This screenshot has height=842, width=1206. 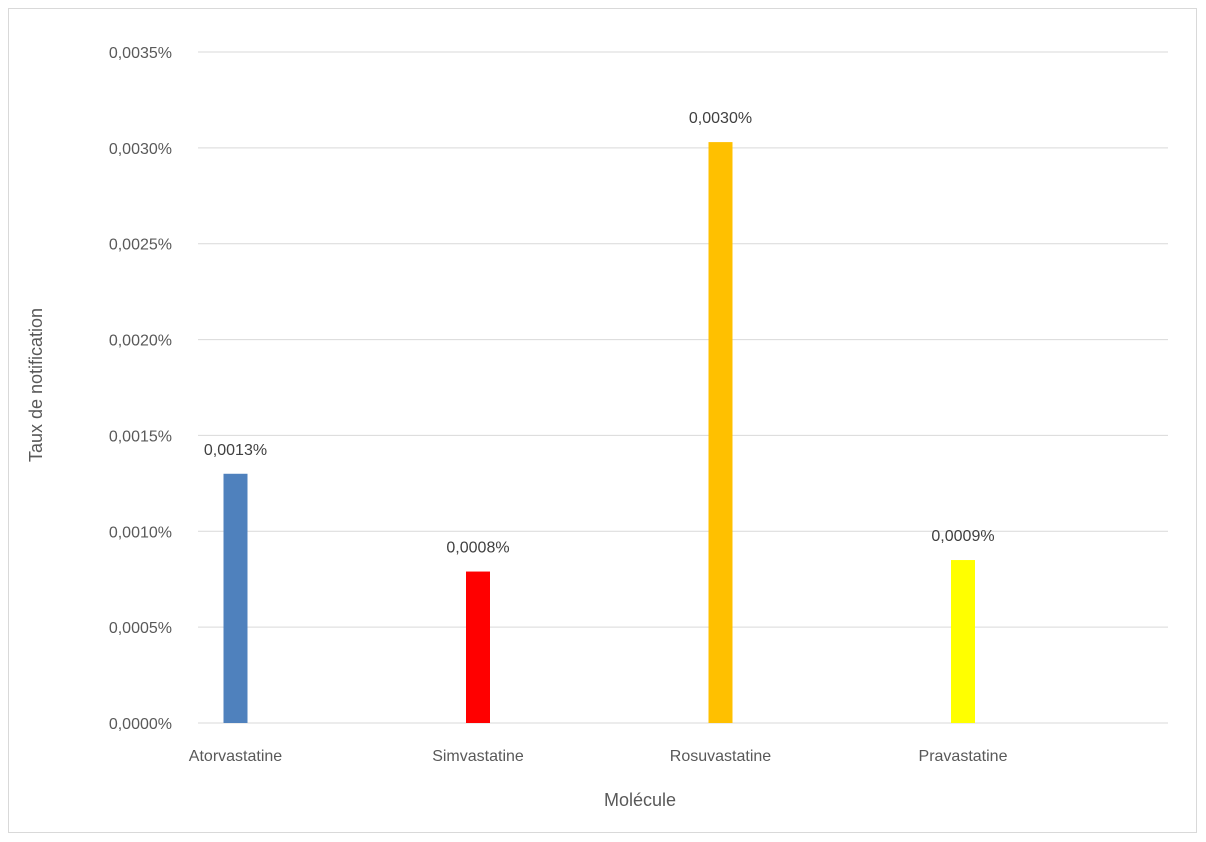 I want to click on y-tick-label: 0,0010%, so click(x=140, y=532).